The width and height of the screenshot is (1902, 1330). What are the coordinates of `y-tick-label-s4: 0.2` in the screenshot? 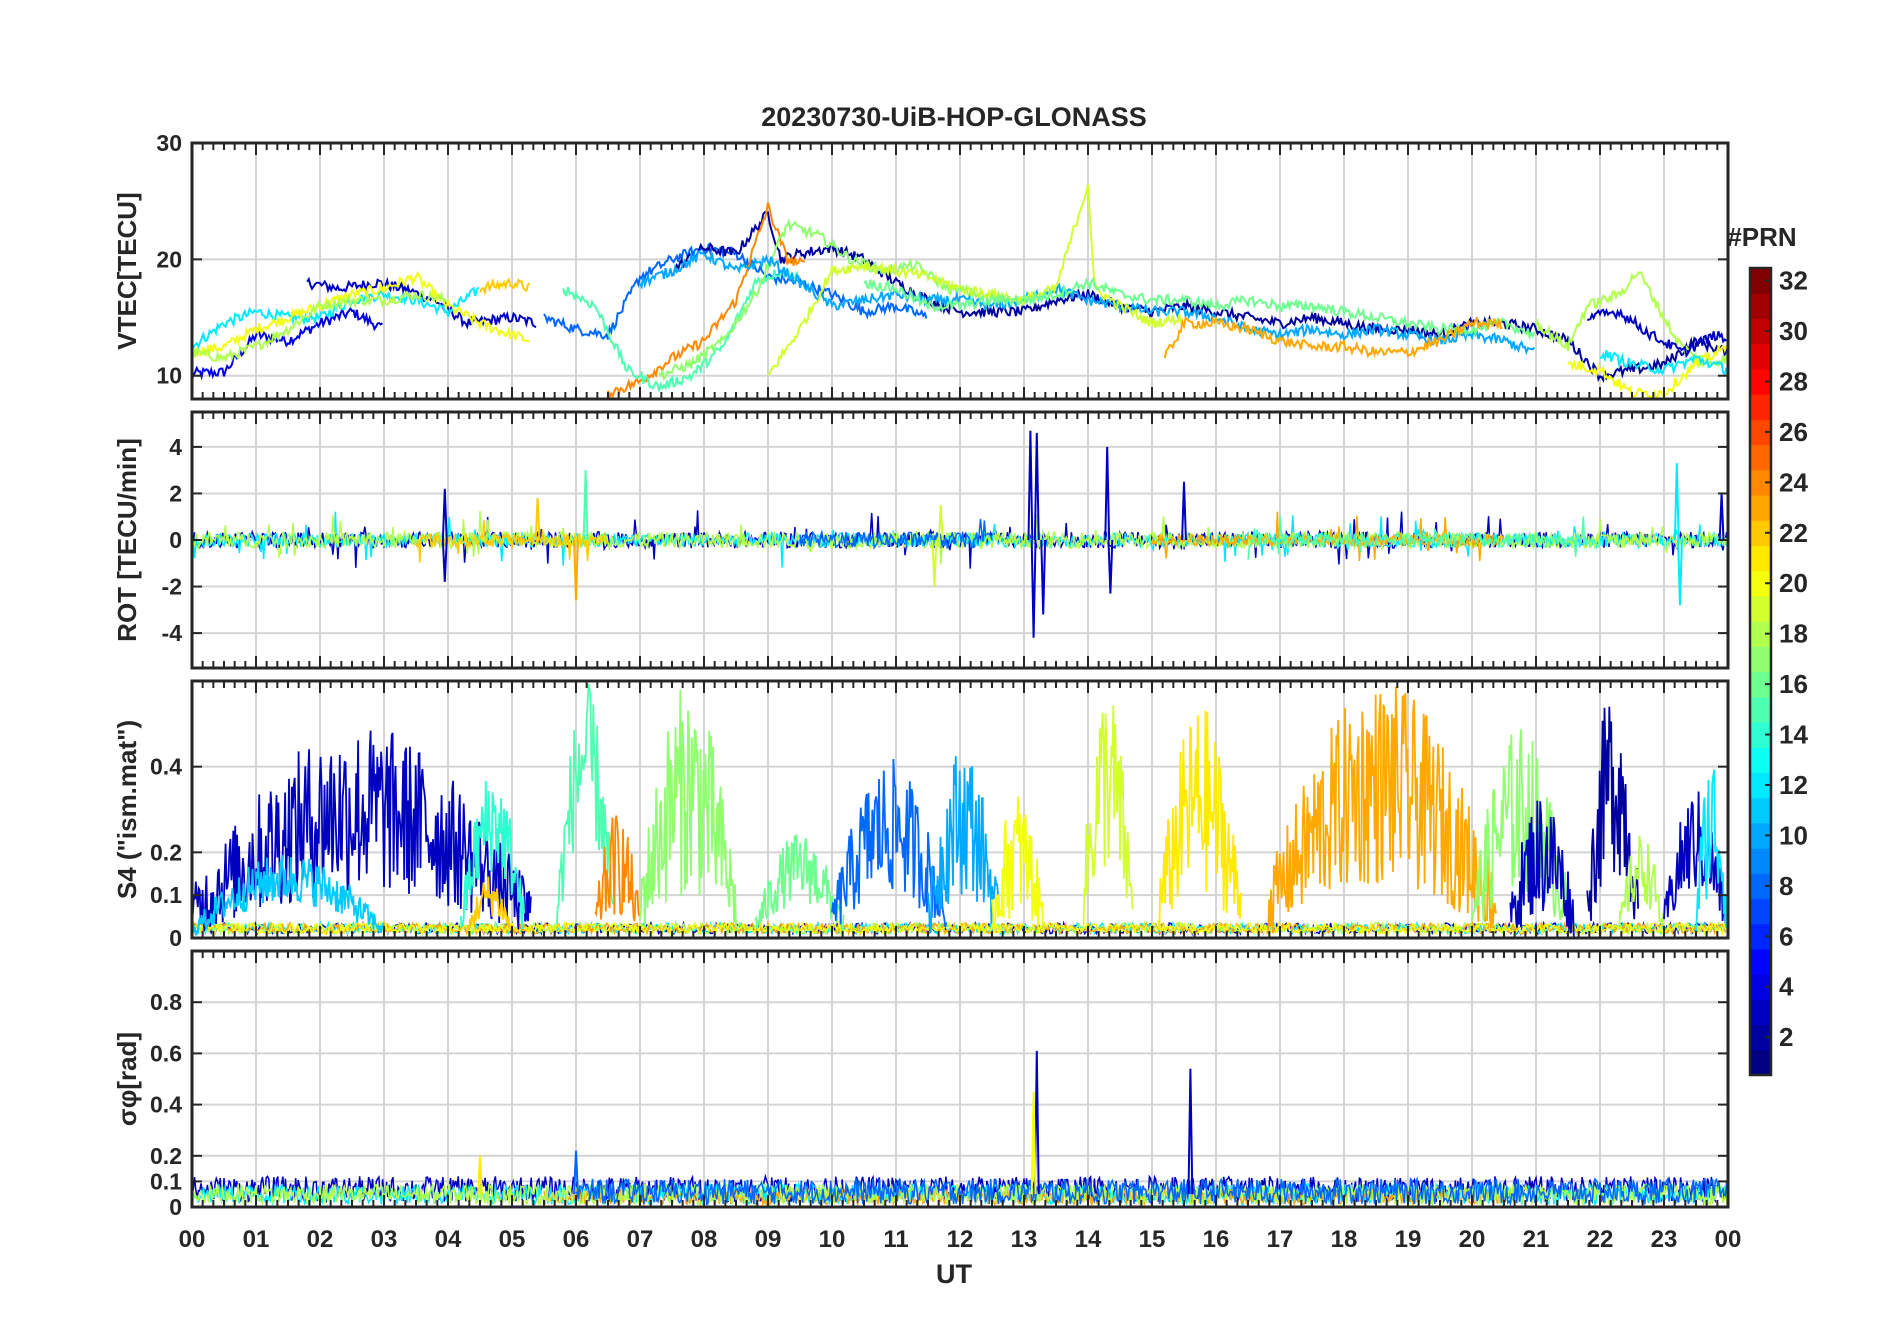 It's located at (166, 852).